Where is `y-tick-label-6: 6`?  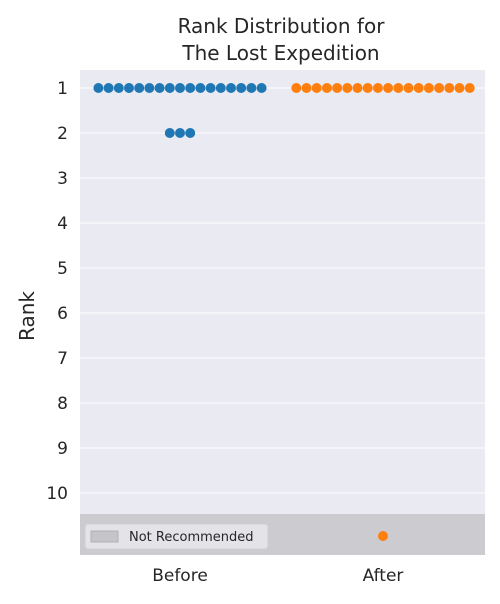
y-tick-label-6: 6 is located at coordinates (62, 314).